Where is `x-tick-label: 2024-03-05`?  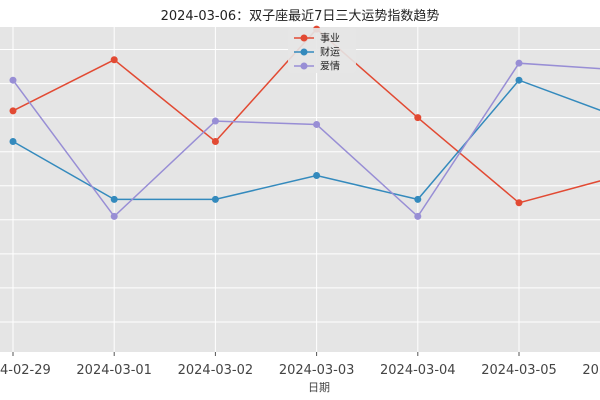 x-tick-label: 2024-03-05 is located at coordinates (519, 370).